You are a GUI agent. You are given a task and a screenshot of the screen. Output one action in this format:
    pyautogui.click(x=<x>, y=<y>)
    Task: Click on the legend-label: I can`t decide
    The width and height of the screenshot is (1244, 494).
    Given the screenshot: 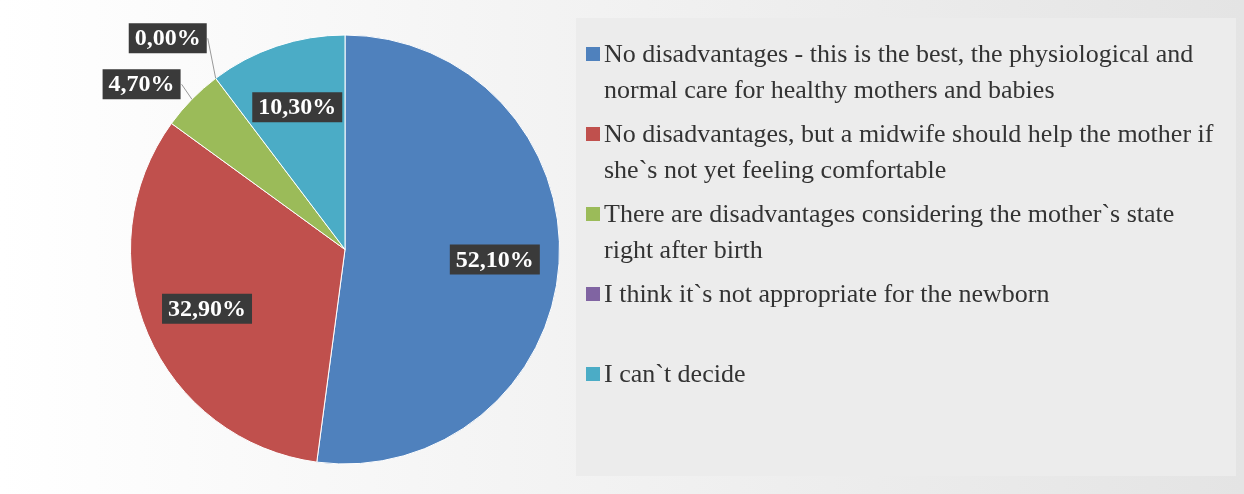 What is the action you would take?
    pyautogui.click(x=675, y=374)
    